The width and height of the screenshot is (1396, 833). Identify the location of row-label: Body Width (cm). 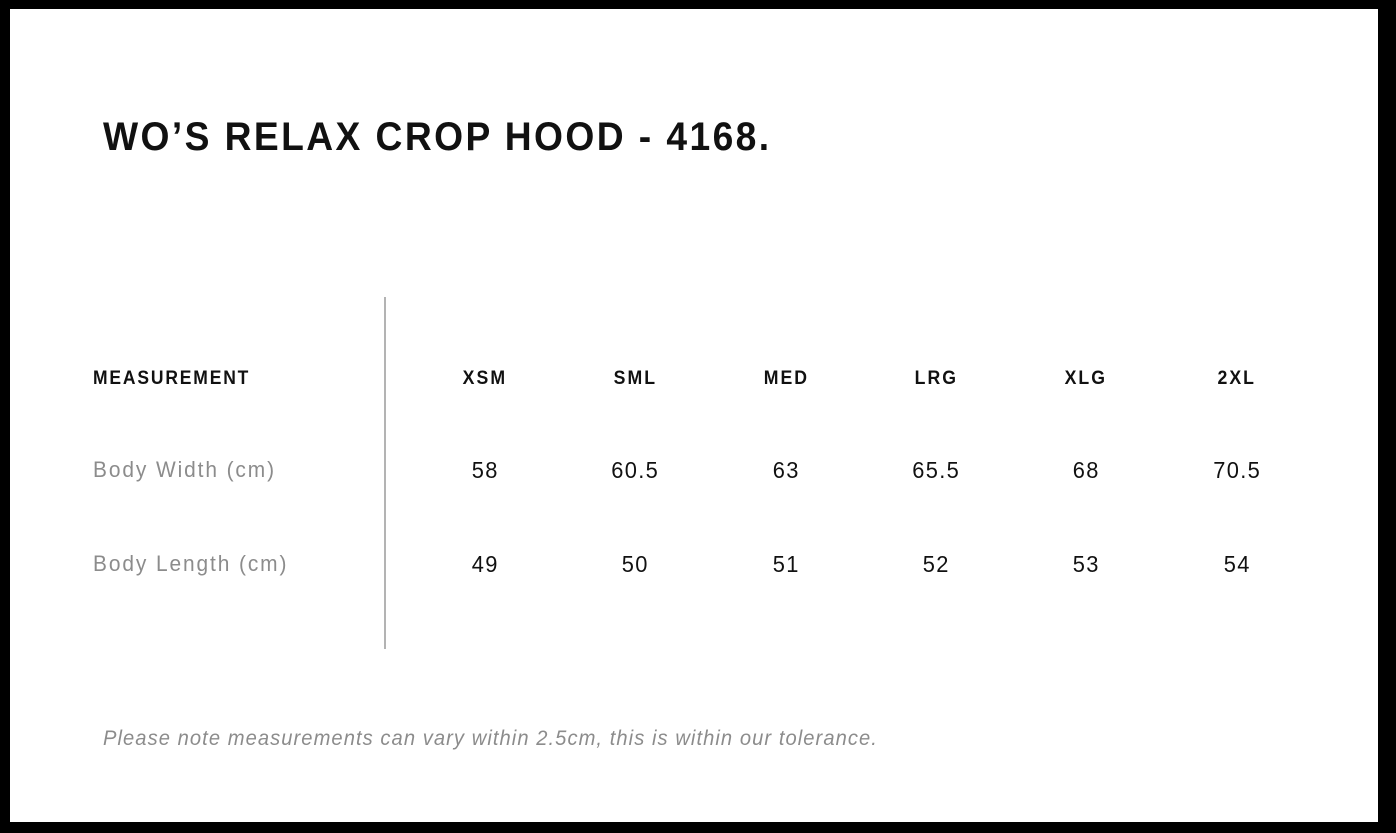
(184, 469).